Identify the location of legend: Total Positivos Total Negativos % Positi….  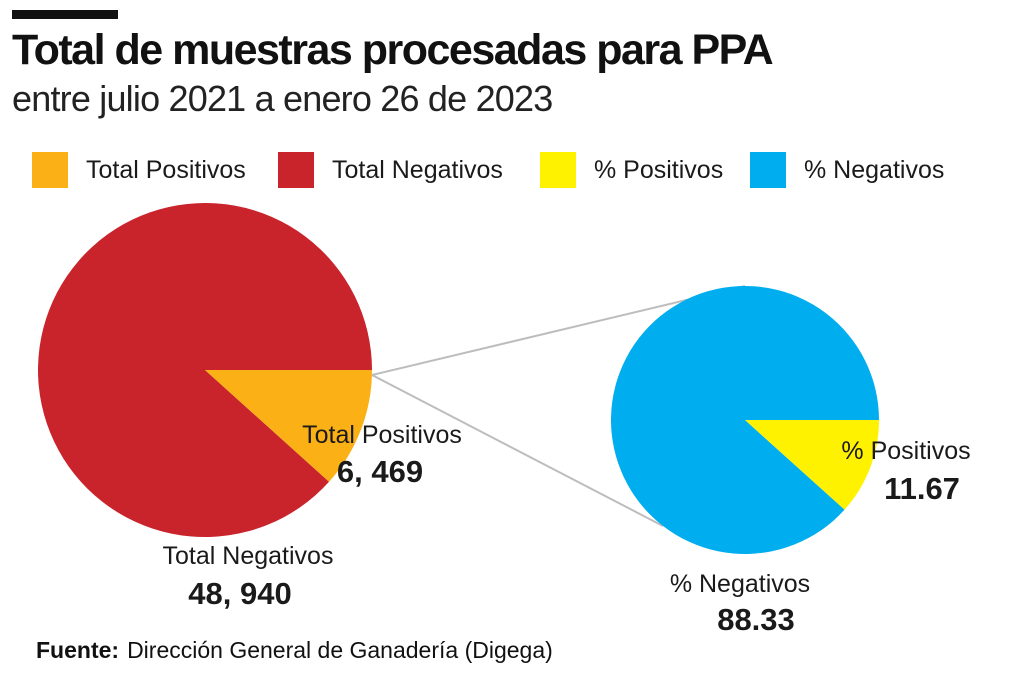
(512, 170).